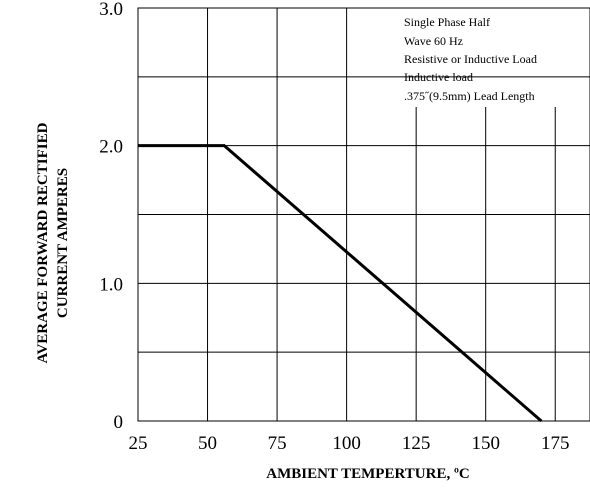 The image size is (590, 489). What do you see at coordinates (277, 443) in the screenshot?
I see `x-tick-label: 75` at bounding box center [277, 443].